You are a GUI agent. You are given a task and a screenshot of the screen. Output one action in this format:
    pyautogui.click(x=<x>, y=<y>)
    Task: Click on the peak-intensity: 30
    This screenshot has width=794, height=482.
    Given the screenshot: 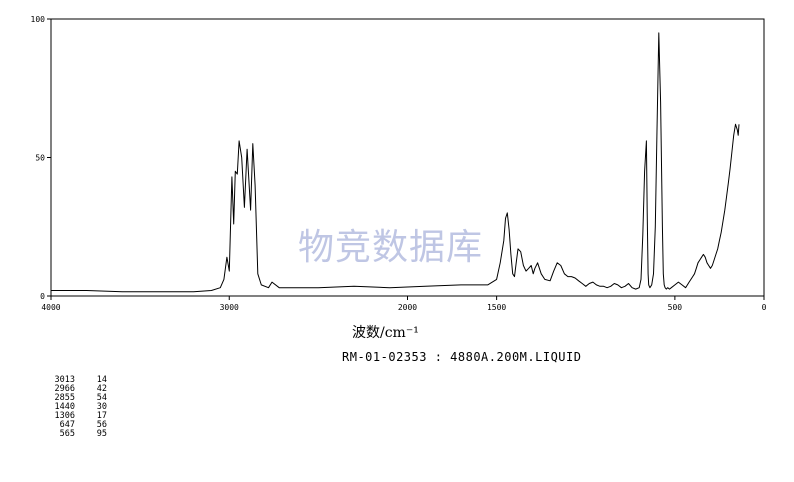 What is the action you would take?
    pyautogui.click(x=101, y=407)
    